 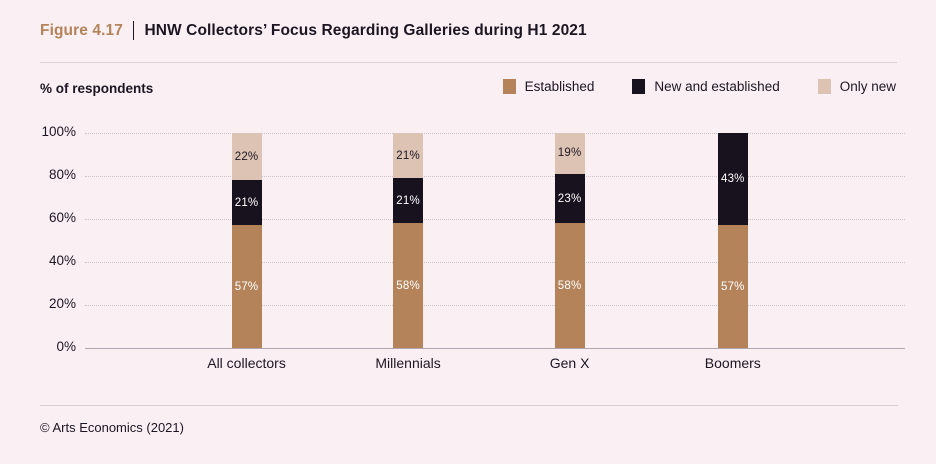 I want to click on stacked-bar-boomers: 57% 43%, so click(x=732, y=240).